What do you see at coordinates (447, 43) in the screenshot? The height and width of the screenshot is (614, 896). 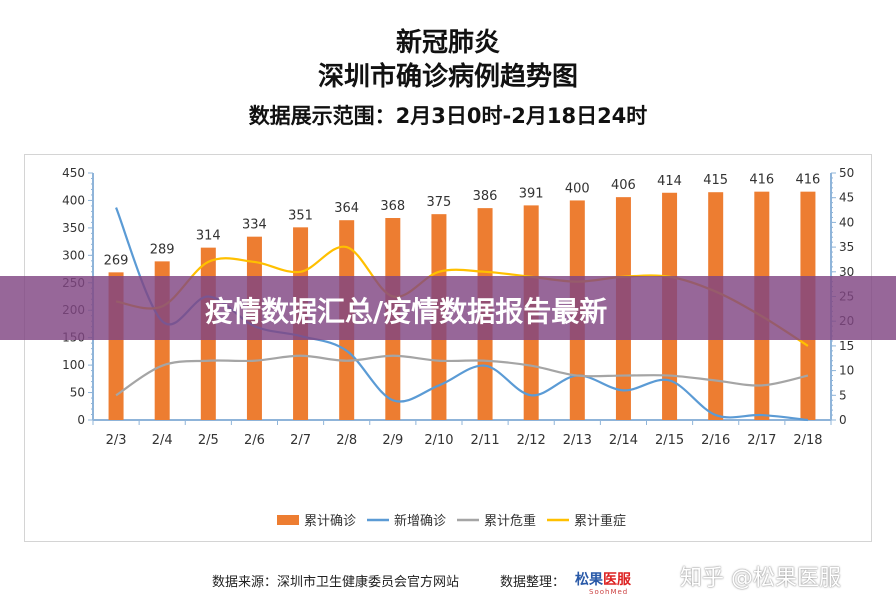 I see `chart-title-line1: 新冠肺炎` at bounding box center [447, 43].